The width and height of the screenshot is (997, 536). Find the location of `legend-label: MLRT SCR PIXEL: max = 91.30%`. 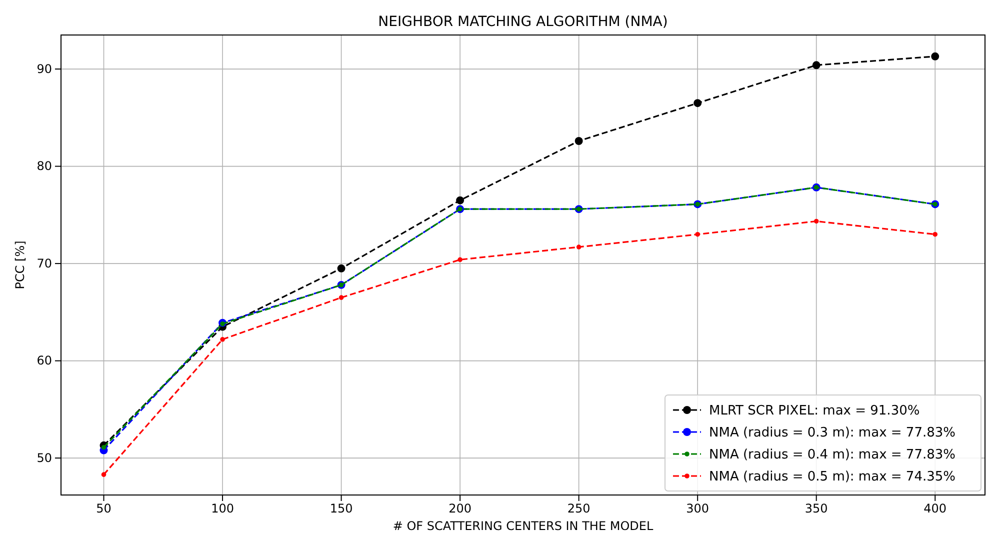

legend-label: MLRT SCR PIXEL: max = 91.30% is located at coordinates (814, 411).